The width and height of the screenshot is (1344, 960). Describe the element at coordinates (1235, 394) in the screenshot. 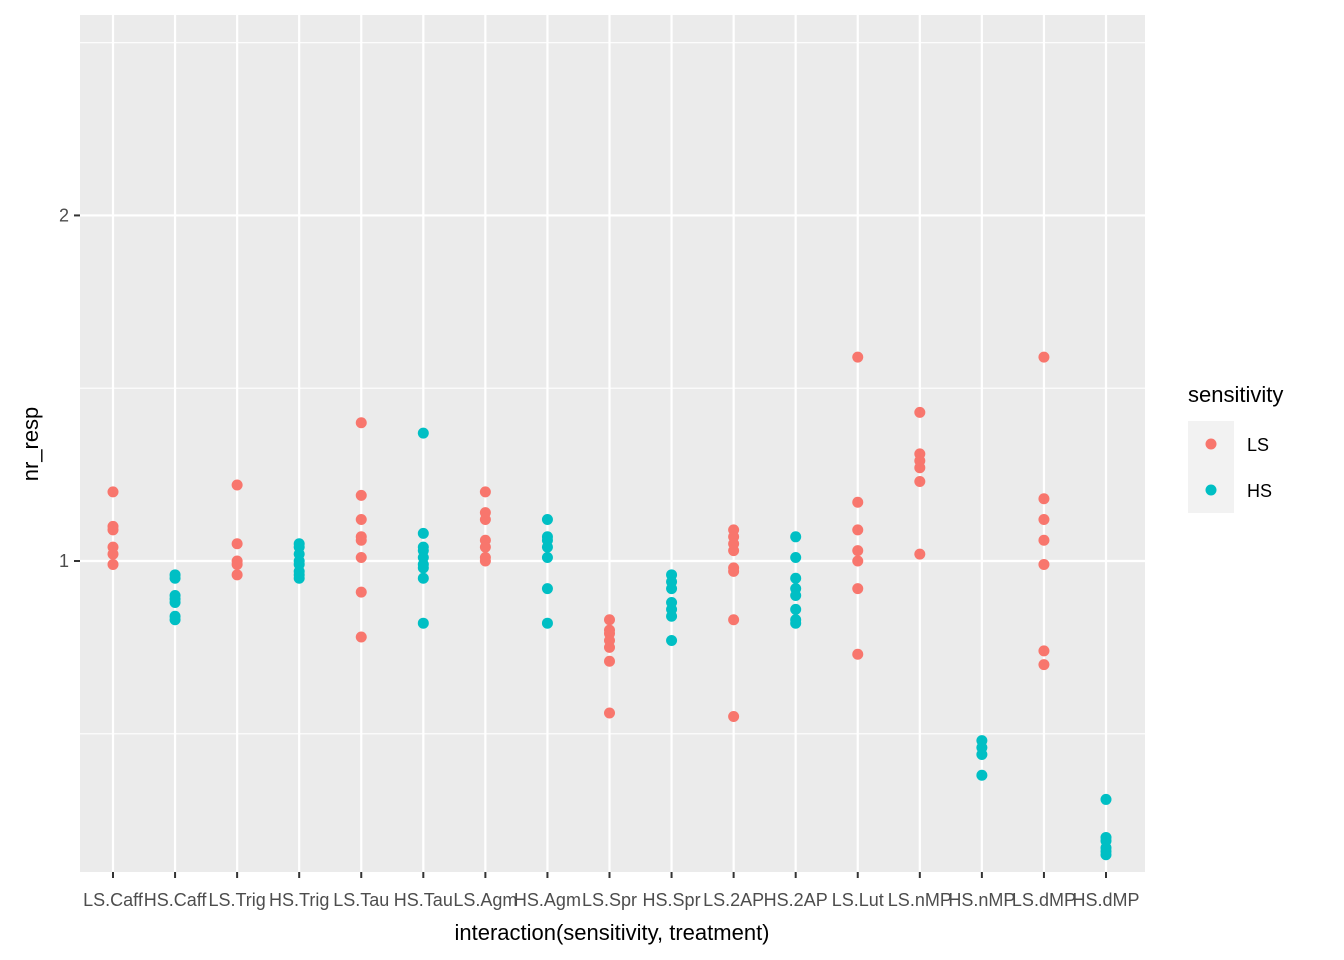

I see `legend-title: sensitivity` at that location.